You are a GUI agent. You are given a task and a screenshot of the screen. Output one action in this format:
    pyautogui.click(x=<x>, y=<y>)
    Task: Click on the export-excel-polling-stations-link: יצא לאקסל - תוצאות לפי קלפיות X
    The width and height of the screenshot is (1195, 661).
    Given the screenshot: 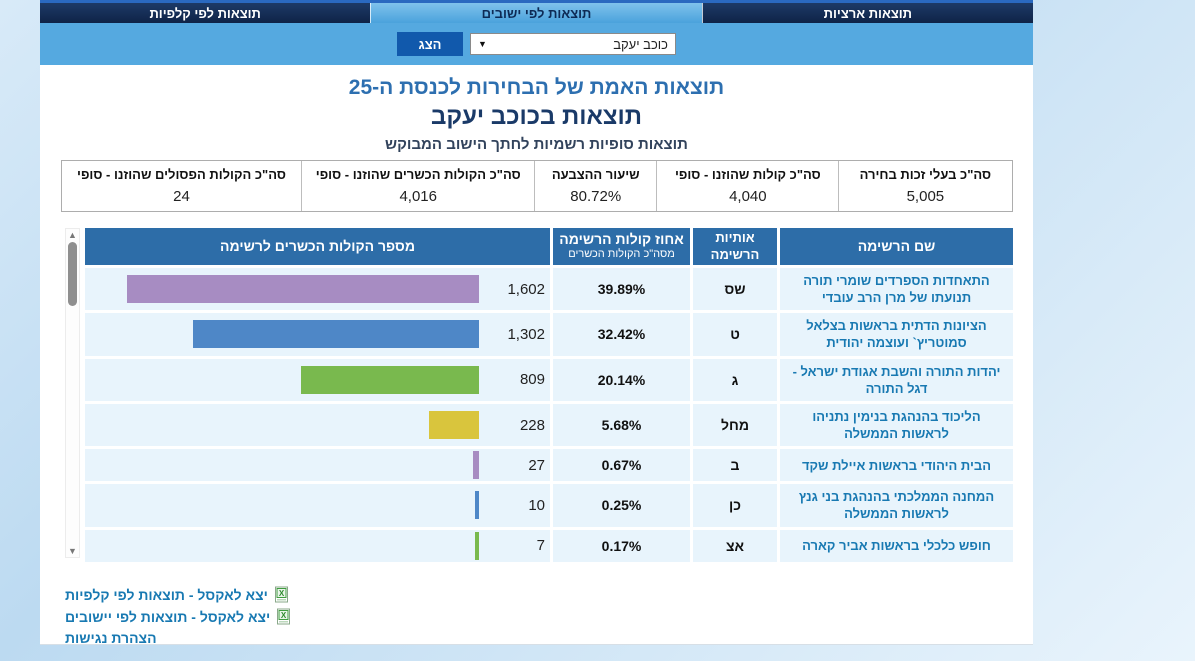 What is the action you would take?
    pyautogui.click(x=177, y=594)
    